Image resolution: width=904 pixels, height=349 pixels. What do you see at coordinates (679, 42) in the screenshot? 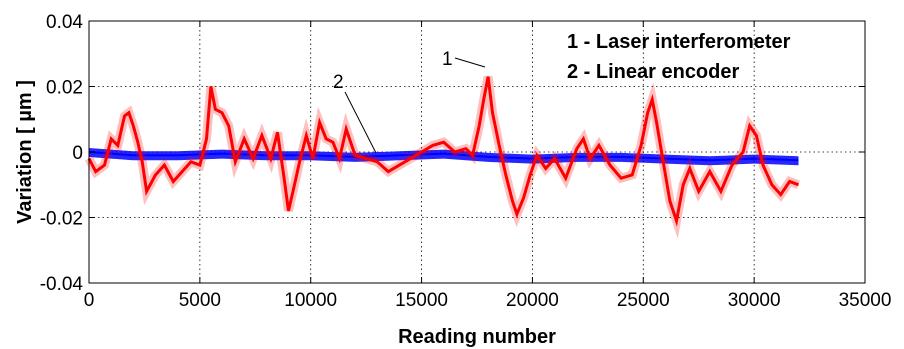
I see `legend-entry-laser: 1 - Laser interferometer` at bounding box center [679, 42].